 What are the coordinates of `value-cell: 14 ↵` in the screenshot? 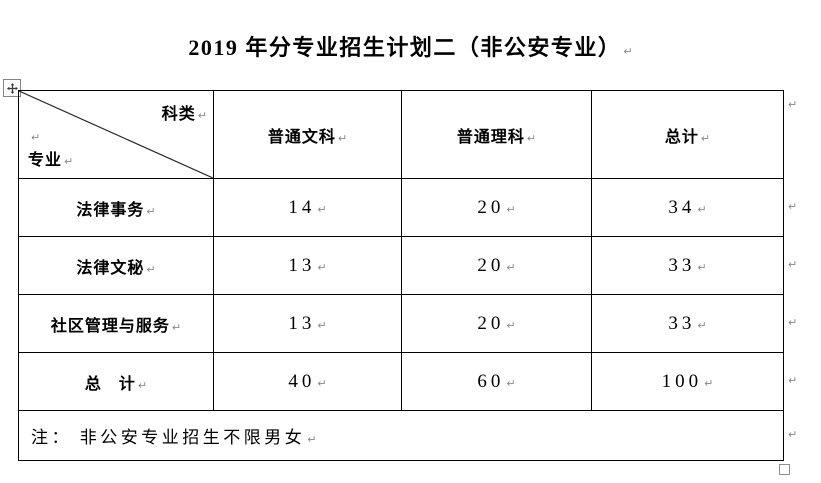 It's located at (307, 207).